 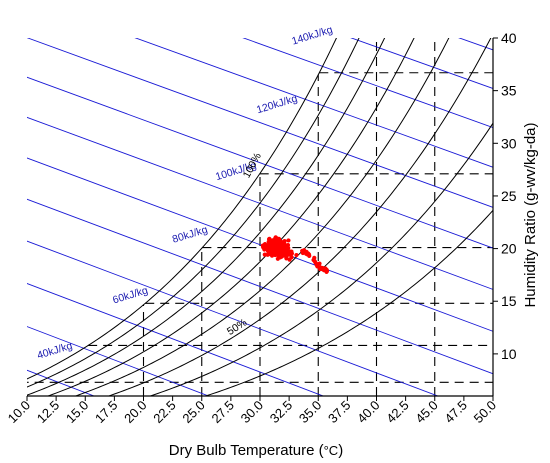 I want to click on x-tick-label: 47.5, so click(x=455, y=412).